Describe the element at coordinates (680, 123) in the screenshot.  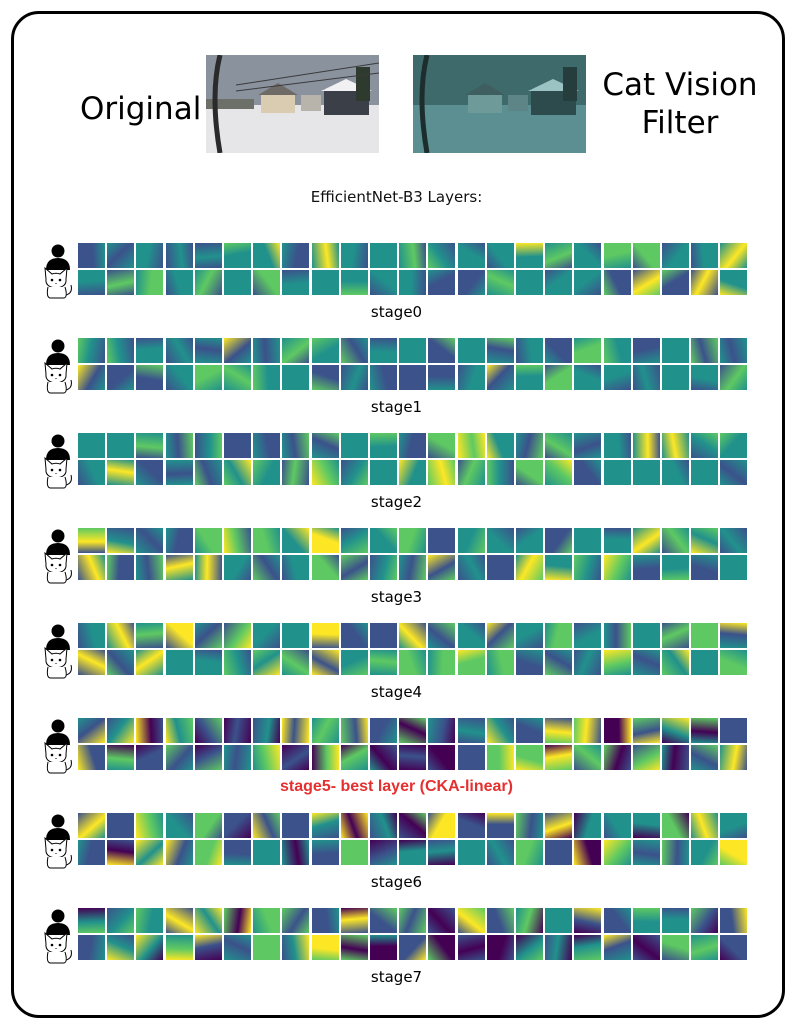
I see `filter-label-line2: Filter` at that location.